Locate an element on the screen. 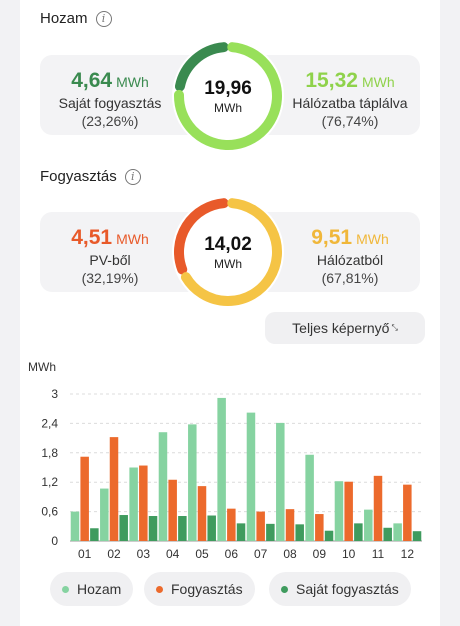 Image resolution: width=460 pixels, height=626 pixels. legend-item-consumption: Fogyasztás is located at coordinates (199, 589).